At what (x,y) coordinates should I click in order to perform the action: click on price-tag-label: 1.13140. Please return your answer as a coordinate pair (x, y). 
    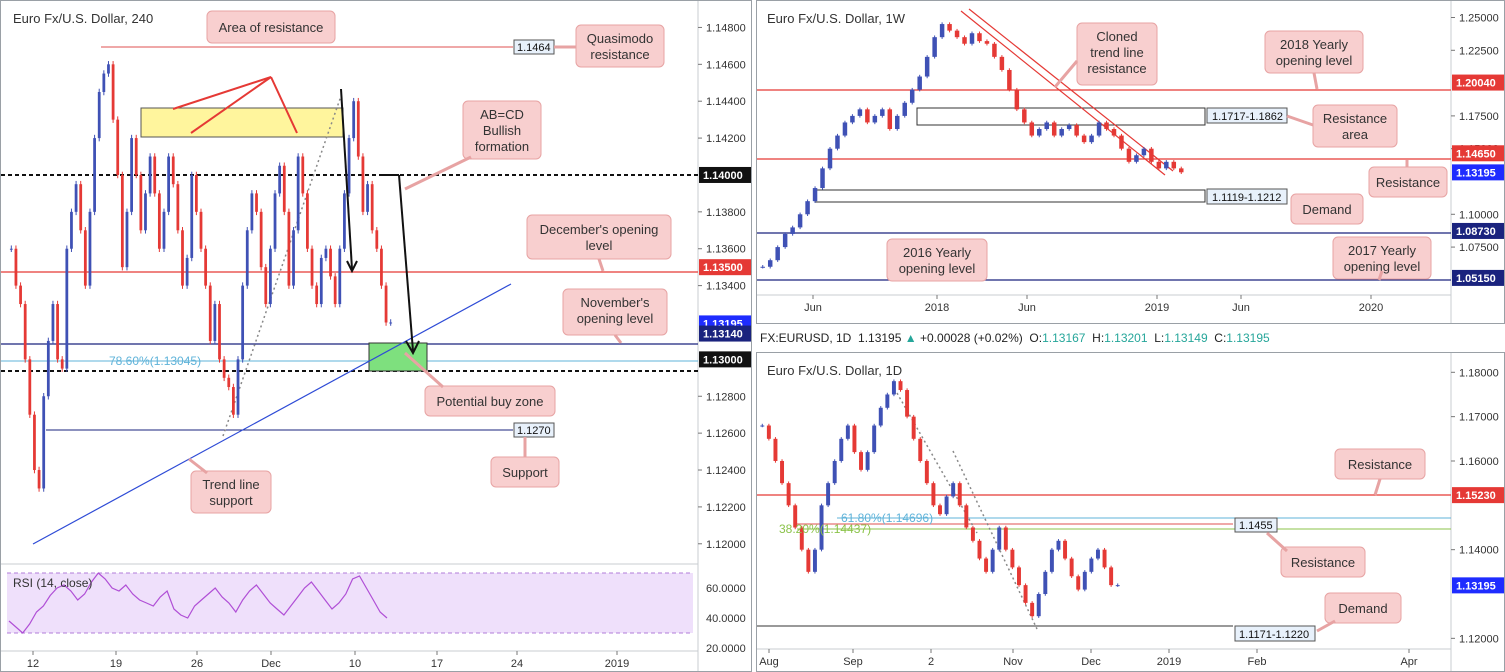
    Looking at the image, I should click on (723, 335).